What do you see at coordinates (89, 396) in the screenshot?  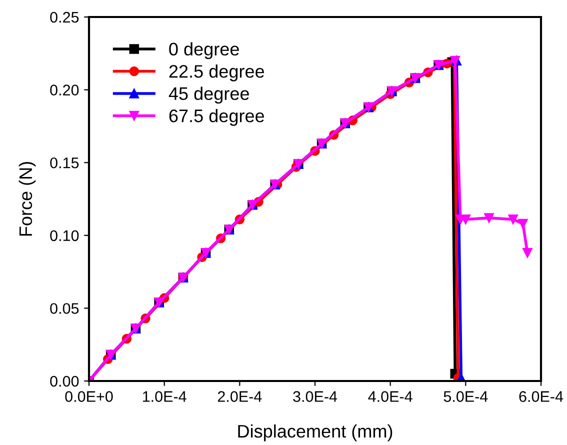 I see `x-tick-label: 0.0E+0` at bounding box center [89, 396].